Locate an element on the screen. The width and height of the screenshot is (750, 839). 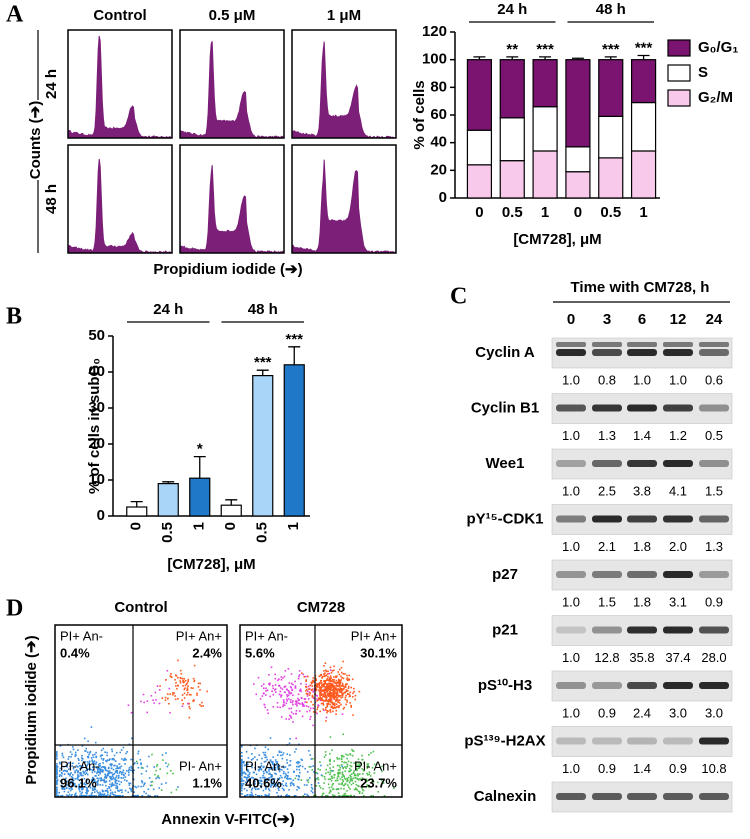
quadrant-label: PI- An- is located at coordinates (265, 765).